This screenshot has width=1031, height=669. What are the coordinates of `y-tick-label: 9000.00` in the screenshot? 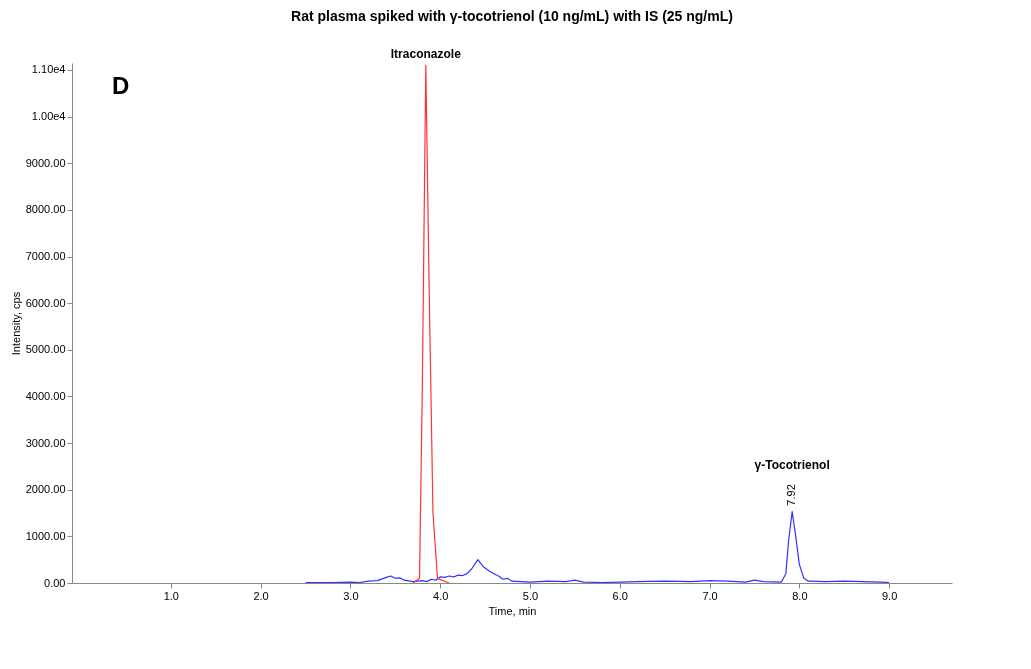 It's located at (45, 162).